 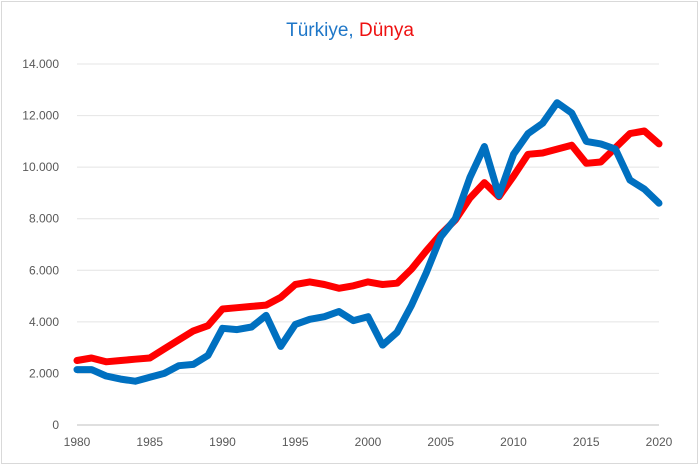 I want to click on x-axis: 1980 1985 1990 1995 2000 2005 2010 2015 2020, so click(x=368, y=442).